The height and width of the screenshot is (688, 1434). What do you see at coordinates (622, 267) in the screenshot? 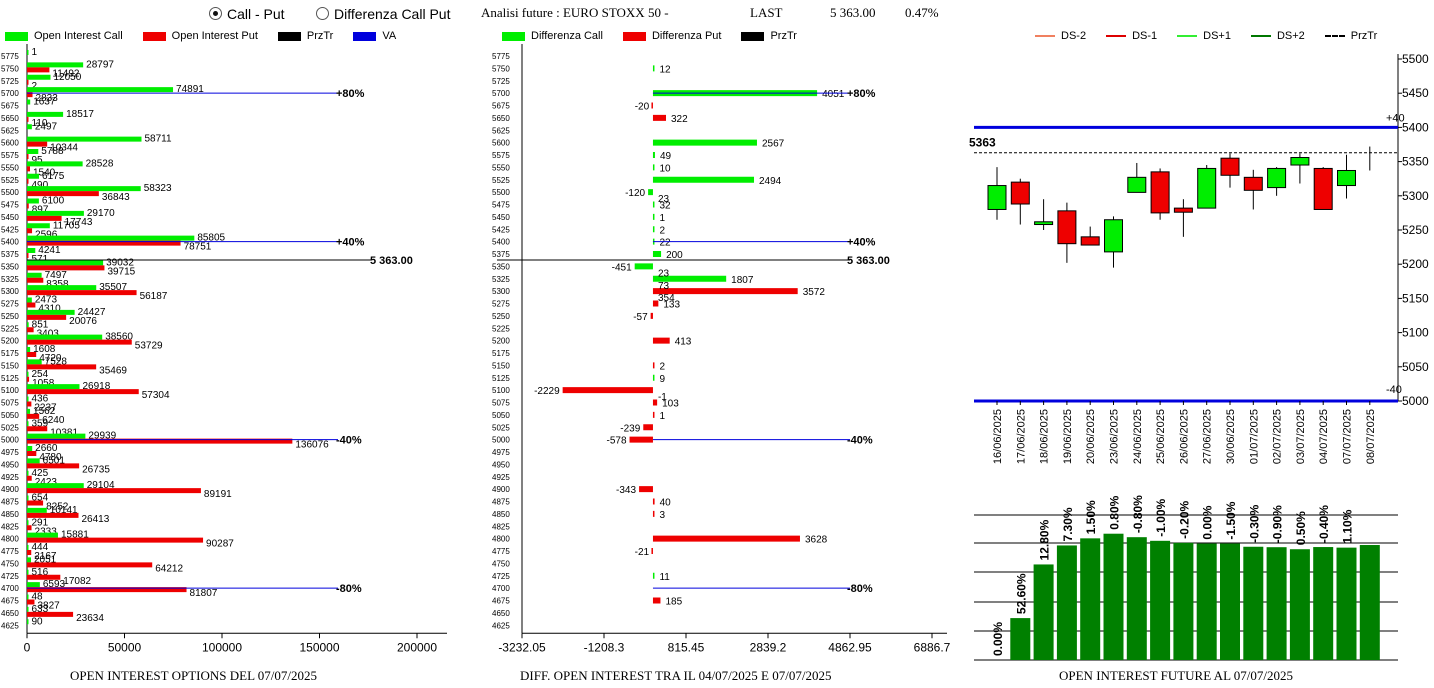
I see `diff-value-label: -451` at bounding box center [622, 267].